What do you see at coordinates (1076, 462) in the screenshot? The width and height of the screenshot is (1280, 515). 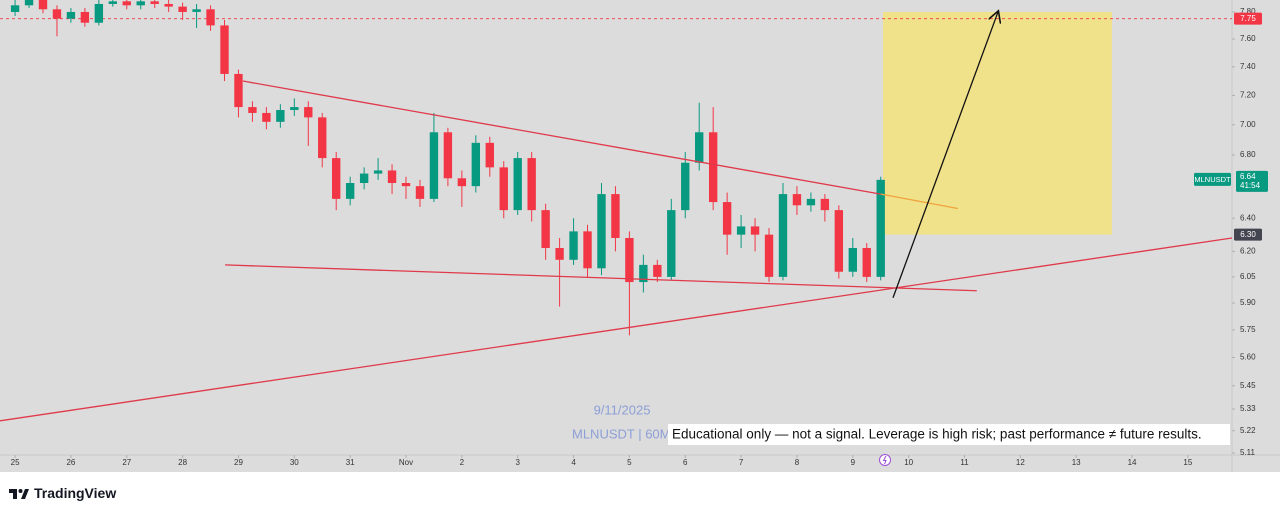 I see `x-tick-label: 13` at bounding box center [1076, 462].